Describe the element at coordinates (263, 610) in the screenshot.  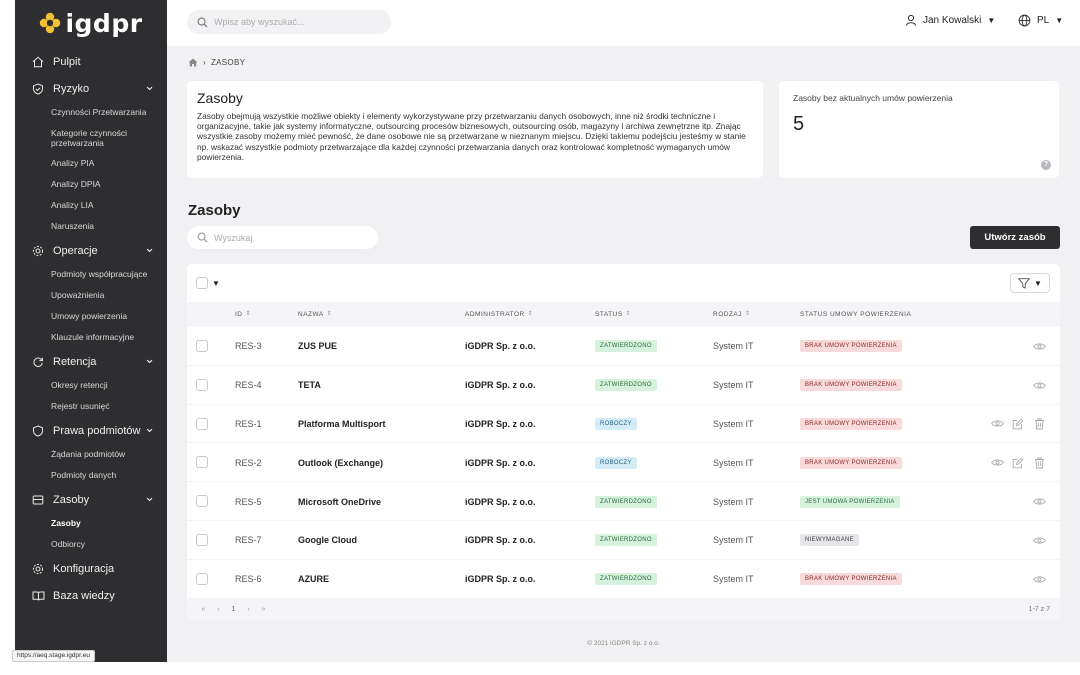
I see `last-page-button: »` at that location.